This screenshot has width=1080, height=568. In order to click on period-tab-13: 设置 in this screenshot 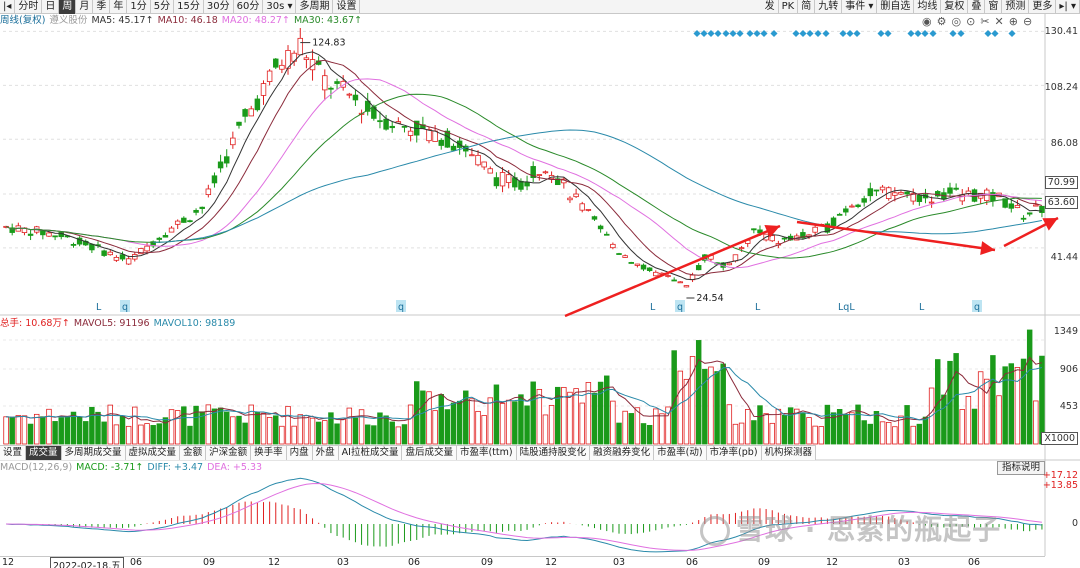, I will do `click(347, 7)`.